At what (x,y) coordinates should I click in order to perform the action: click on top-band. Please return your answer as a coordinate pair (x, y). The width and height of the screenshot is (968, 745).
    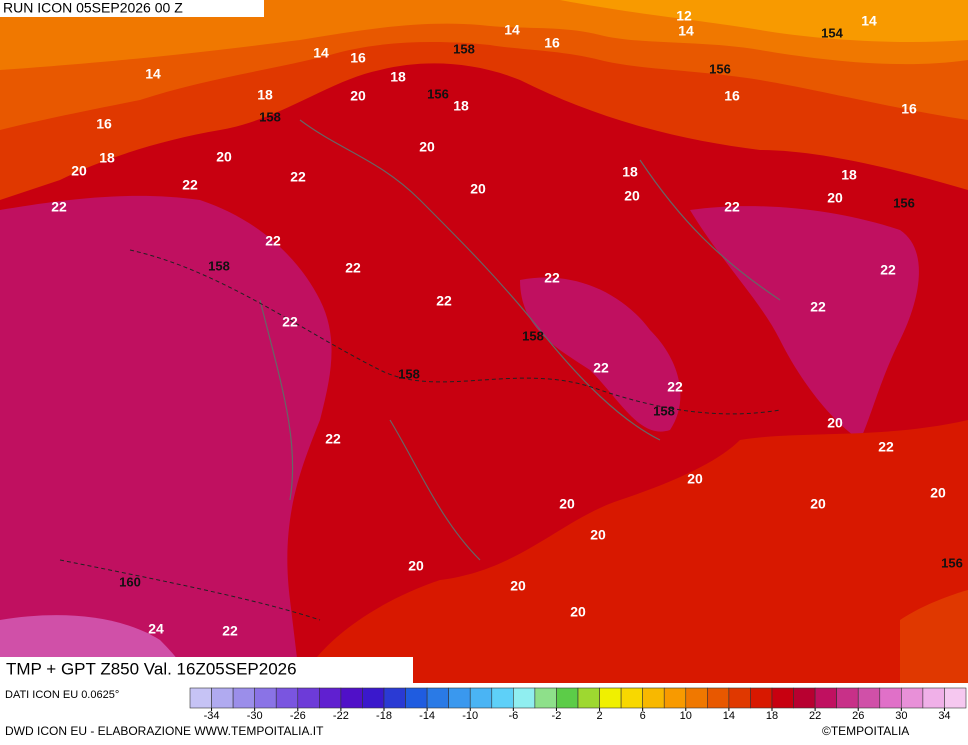
    Looking at the image, I should click on (764, 21).